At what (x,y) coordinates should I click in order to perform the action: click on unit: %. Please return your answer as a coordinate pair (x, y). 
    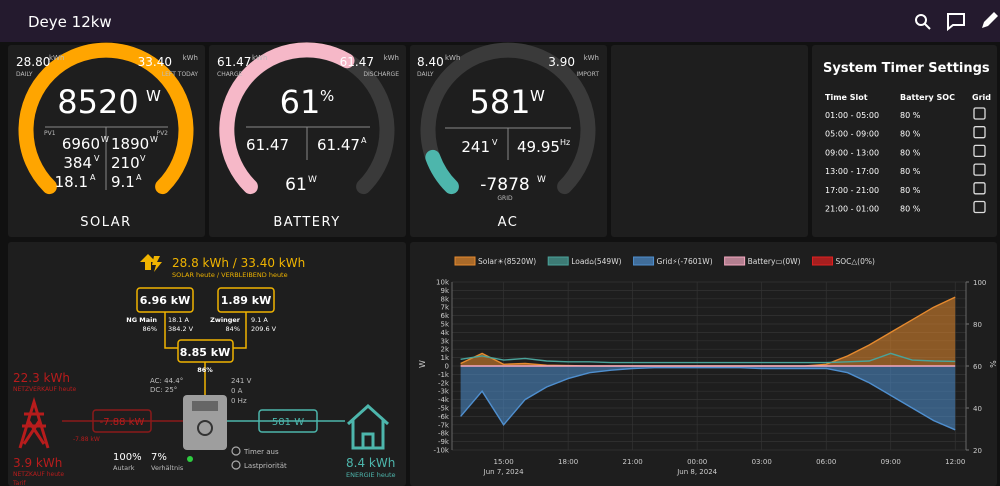
    Looking at the image, I should click on (327, 96).